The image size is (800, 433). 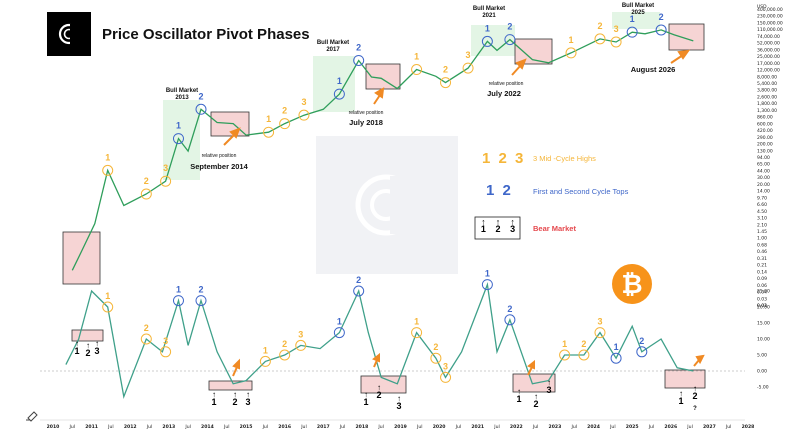 I want to click on logo-mark-icon, so click(x=69, y=34).